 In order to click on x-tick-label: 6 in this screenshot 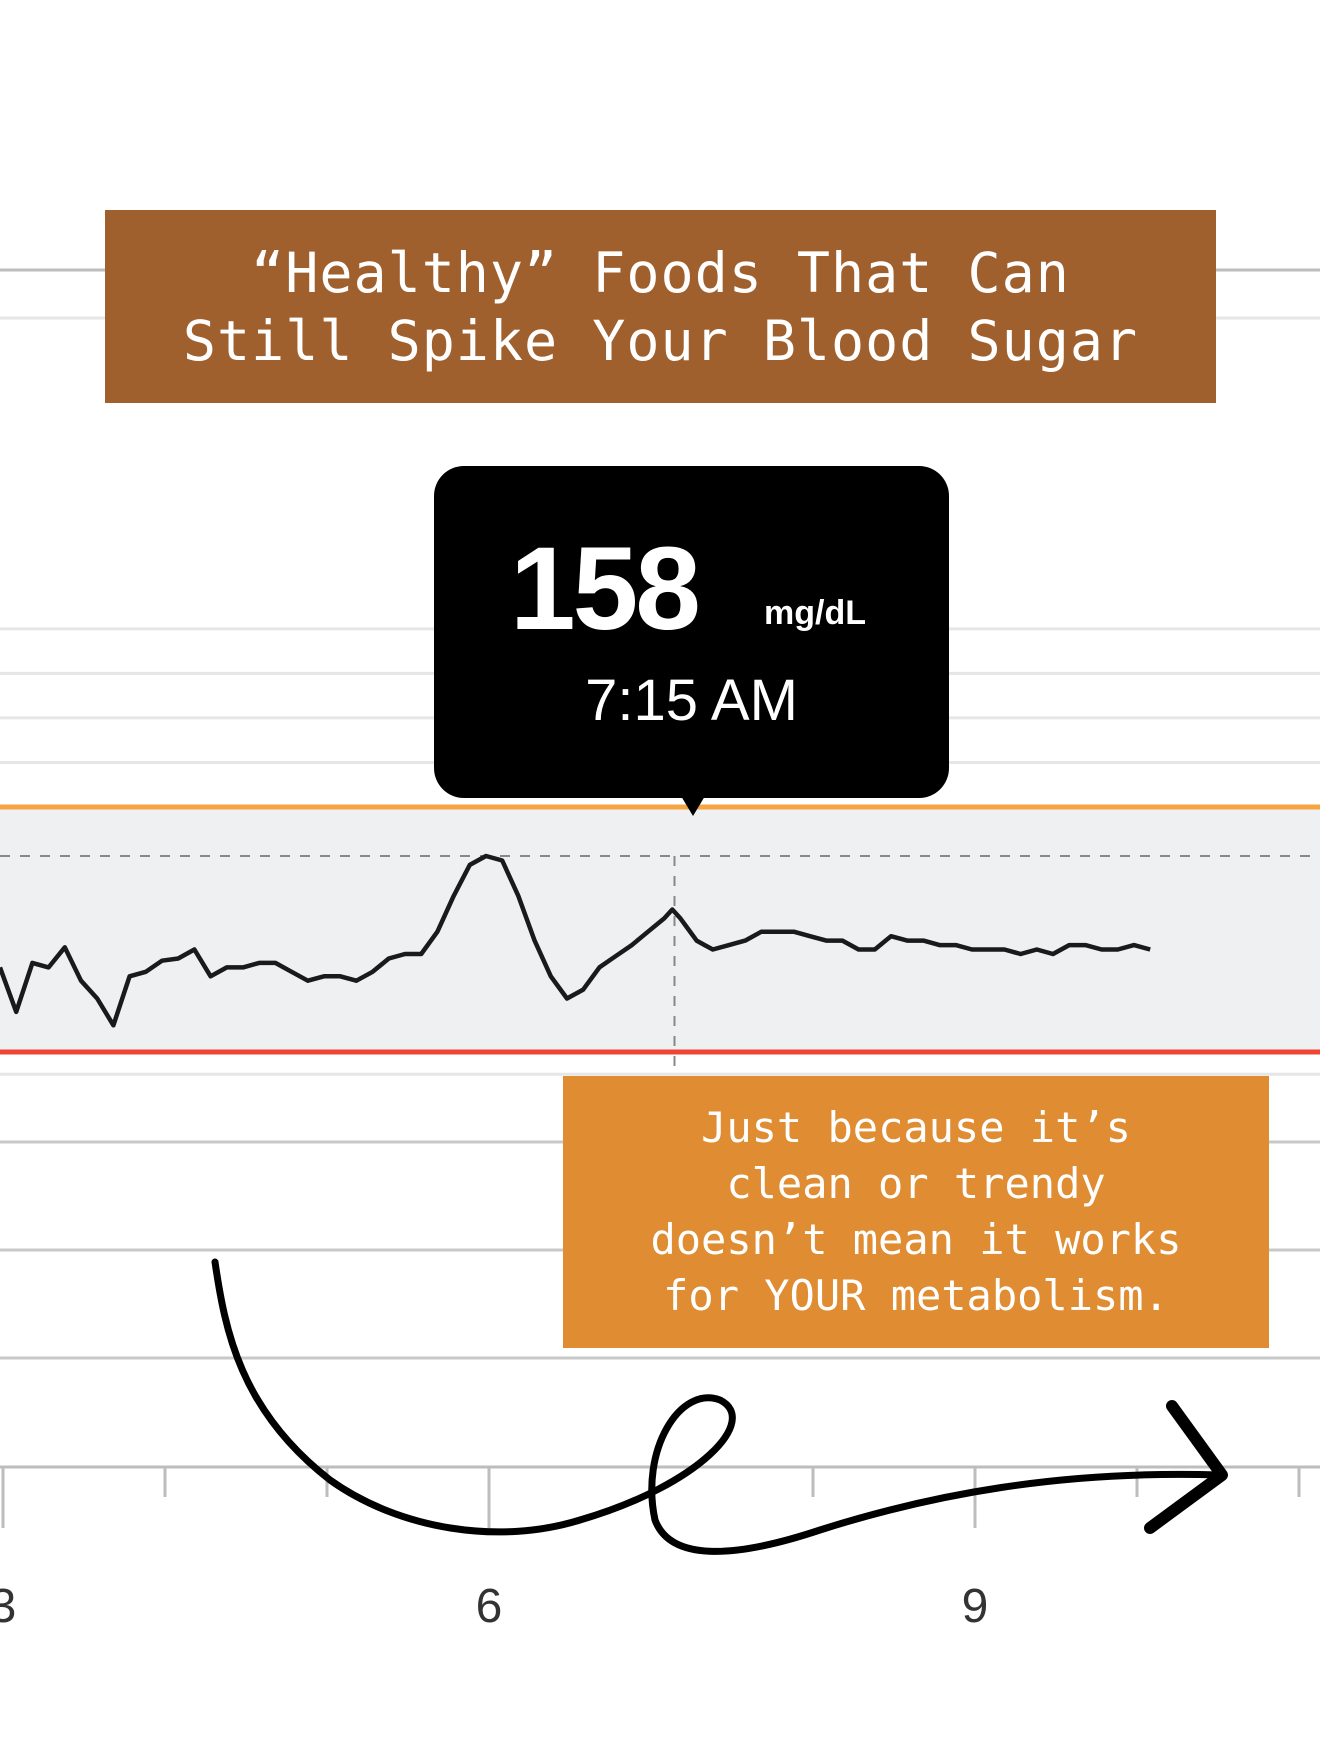, I will do `click(489, 1606)`.